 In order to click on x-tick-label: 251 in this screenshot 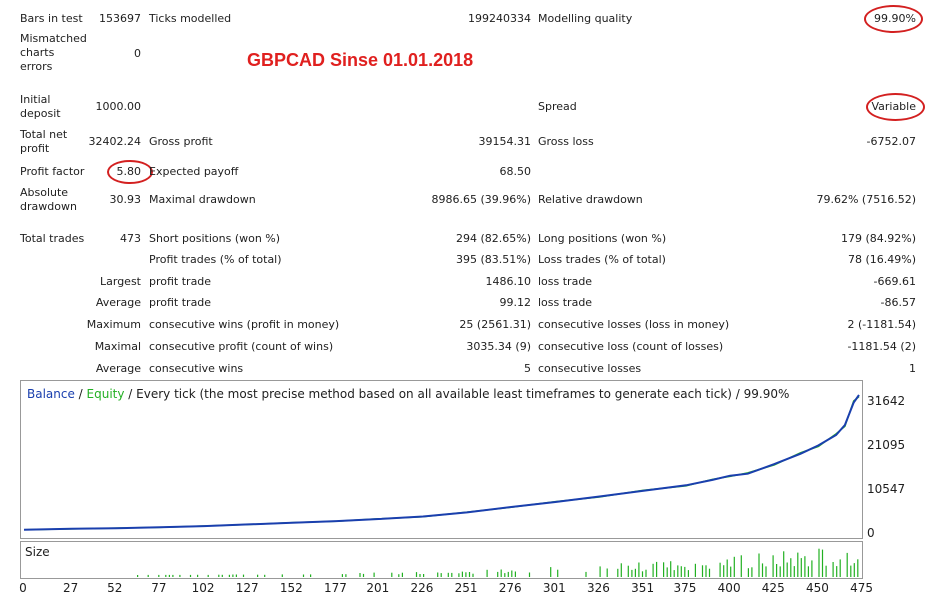, I will do `click(466, 588)`.